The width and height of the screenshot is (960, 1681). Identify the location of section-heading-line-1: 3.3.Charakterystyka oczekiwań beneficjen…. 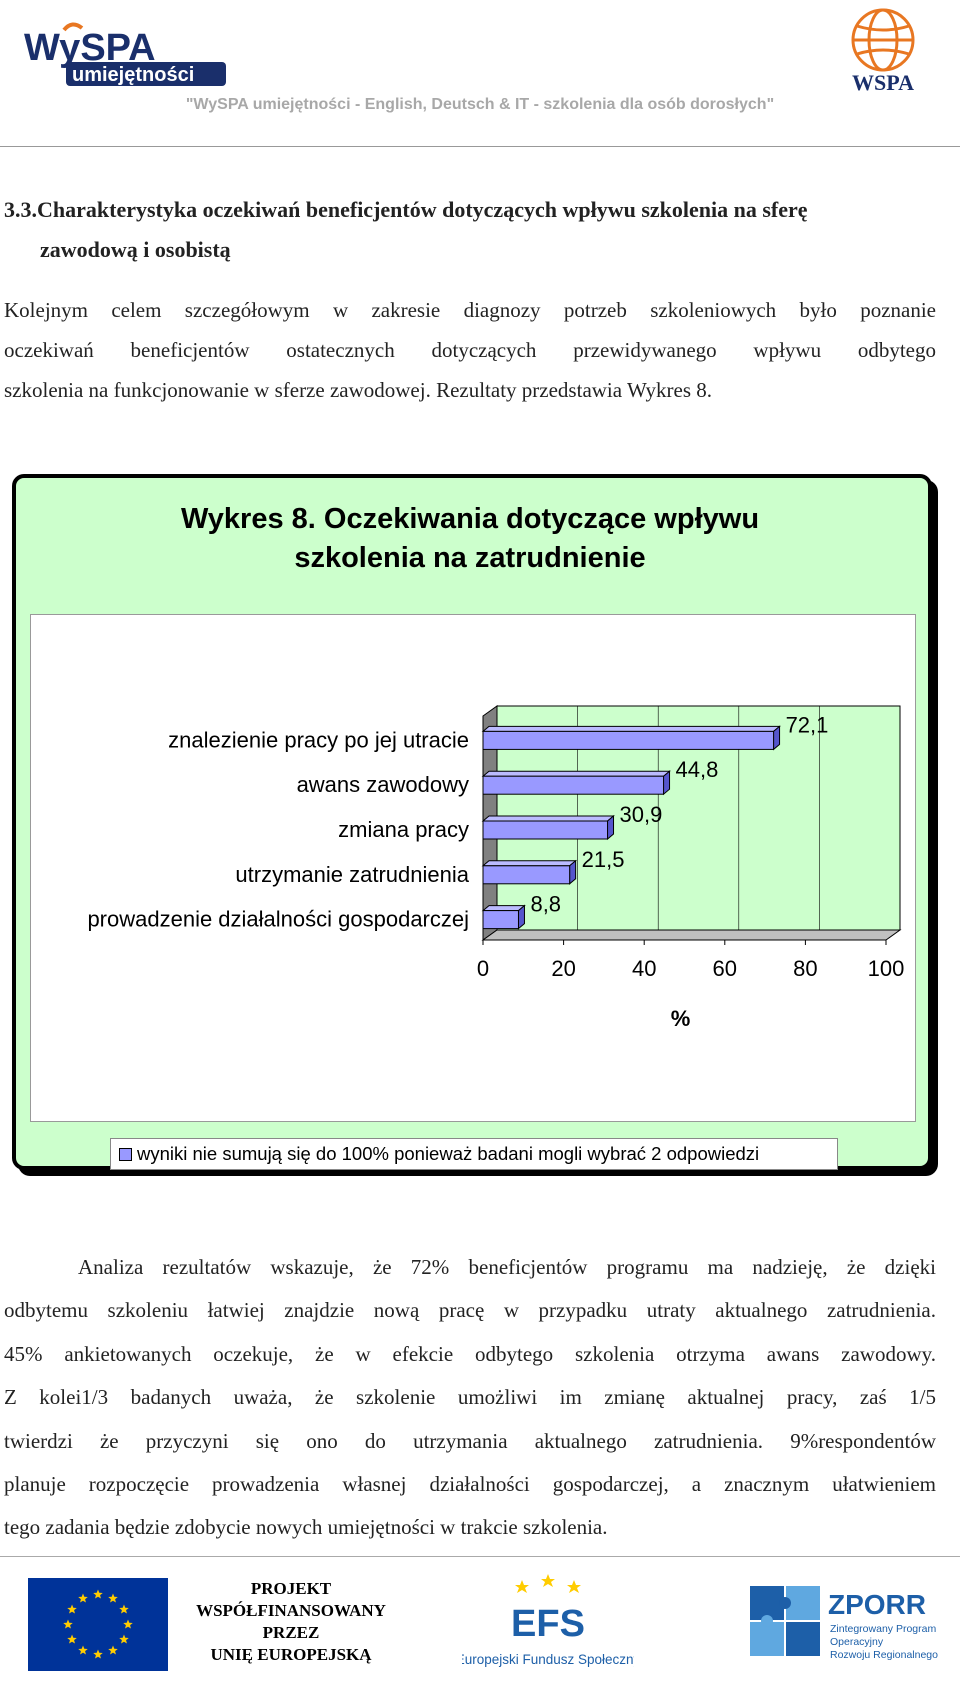
(406, 209).